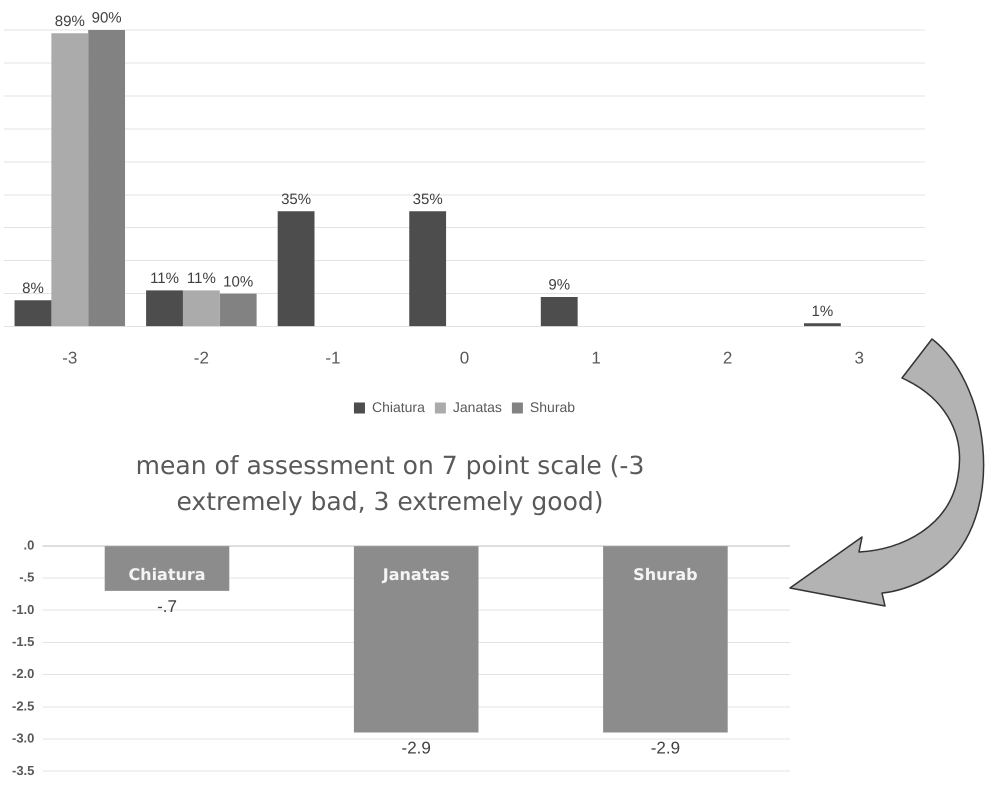  I want to click on x-tick-label: 2, so click(727, 358).